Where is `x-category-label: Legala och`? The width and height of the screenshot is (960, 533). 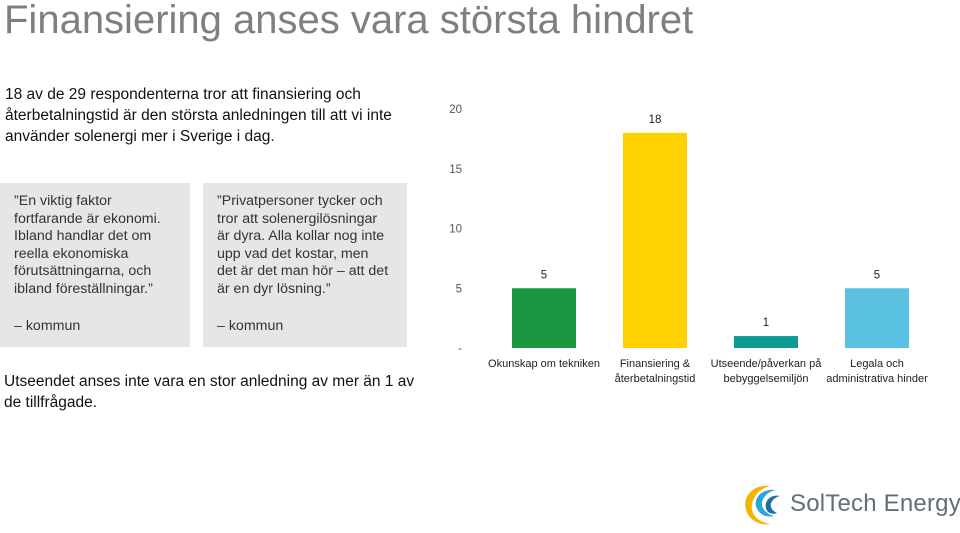 x-category-label: Legala och is located at coordinates (877, 364).